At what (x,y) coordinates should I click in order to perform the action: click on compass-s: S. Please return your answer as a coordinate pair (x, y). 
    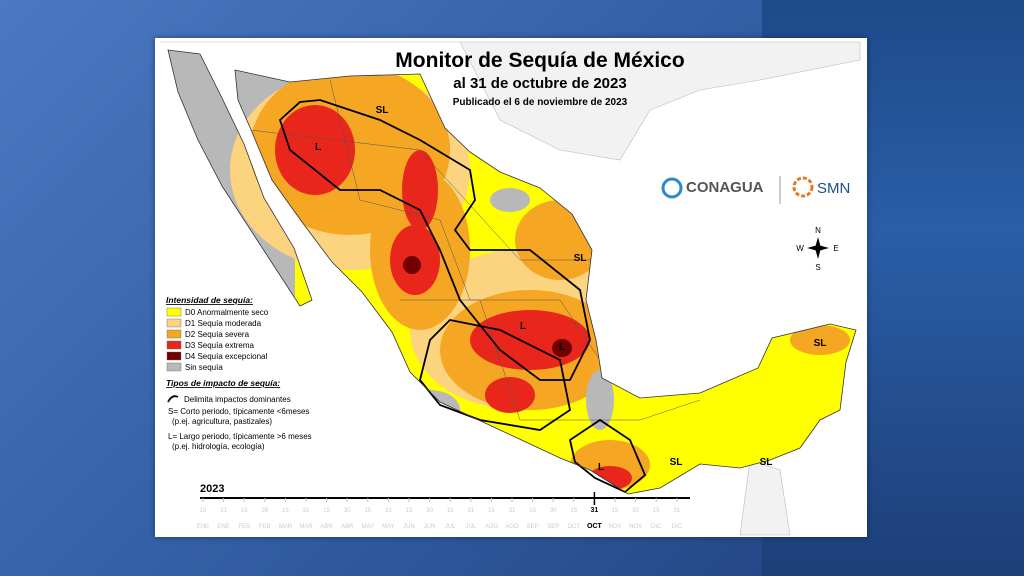
    Looking at the image, I should click on (817, 267).